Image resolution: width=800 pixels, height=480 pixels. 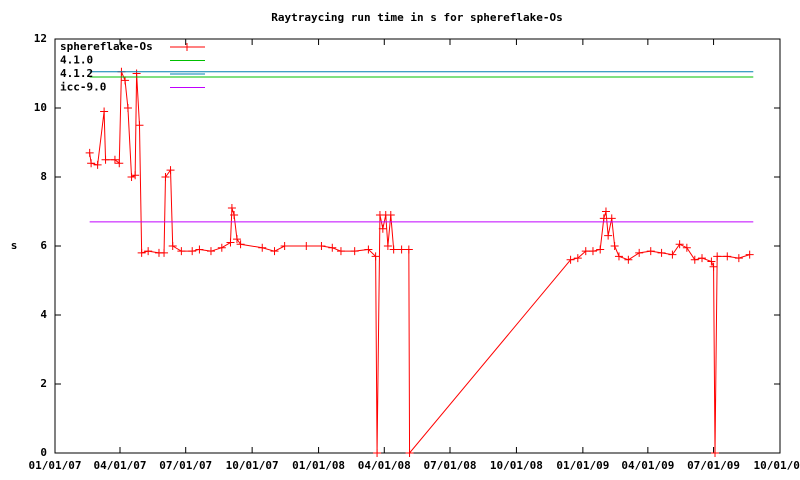 I want to click on x-tick-label: 07/01/07, so click(x=185, y=465).